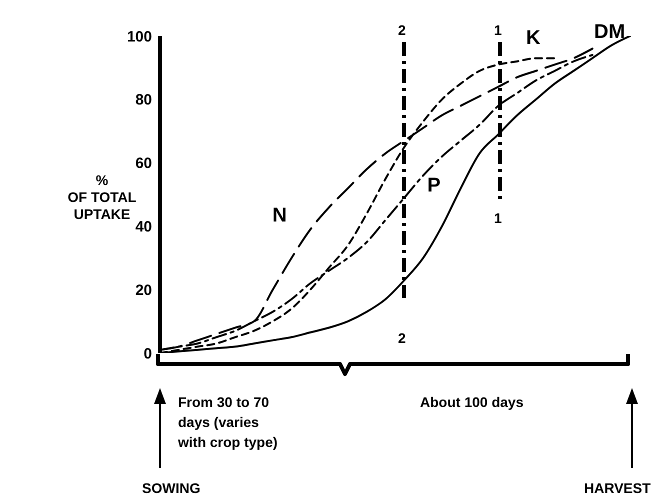  Describe the element at coordinates (172, 488) in the screenshot. I see `text: SOWING` at that location.